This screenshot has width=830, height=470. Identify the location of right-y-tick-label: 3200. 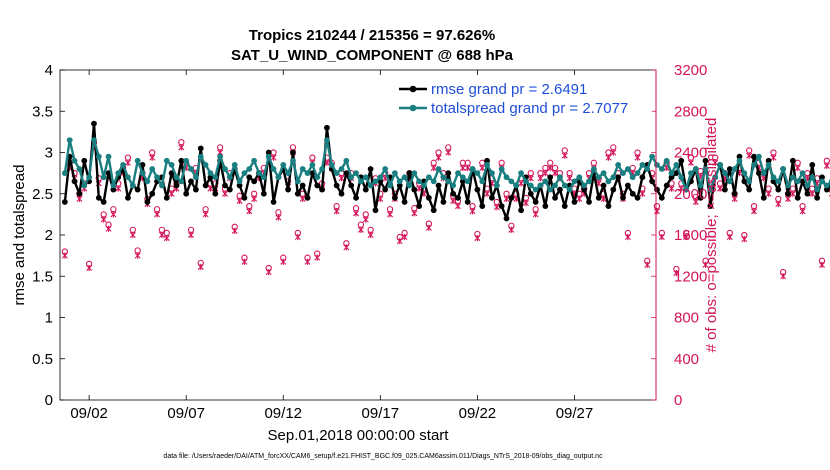
(690, 70).